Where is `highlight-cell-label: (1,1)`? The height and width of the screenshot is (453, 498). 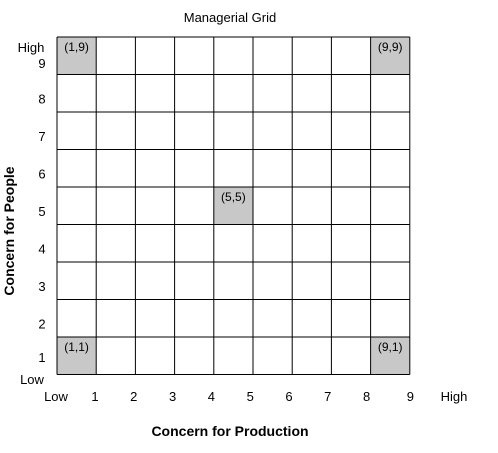 highlight-cell-label: (1,1) is located at coordinates (76, 347).